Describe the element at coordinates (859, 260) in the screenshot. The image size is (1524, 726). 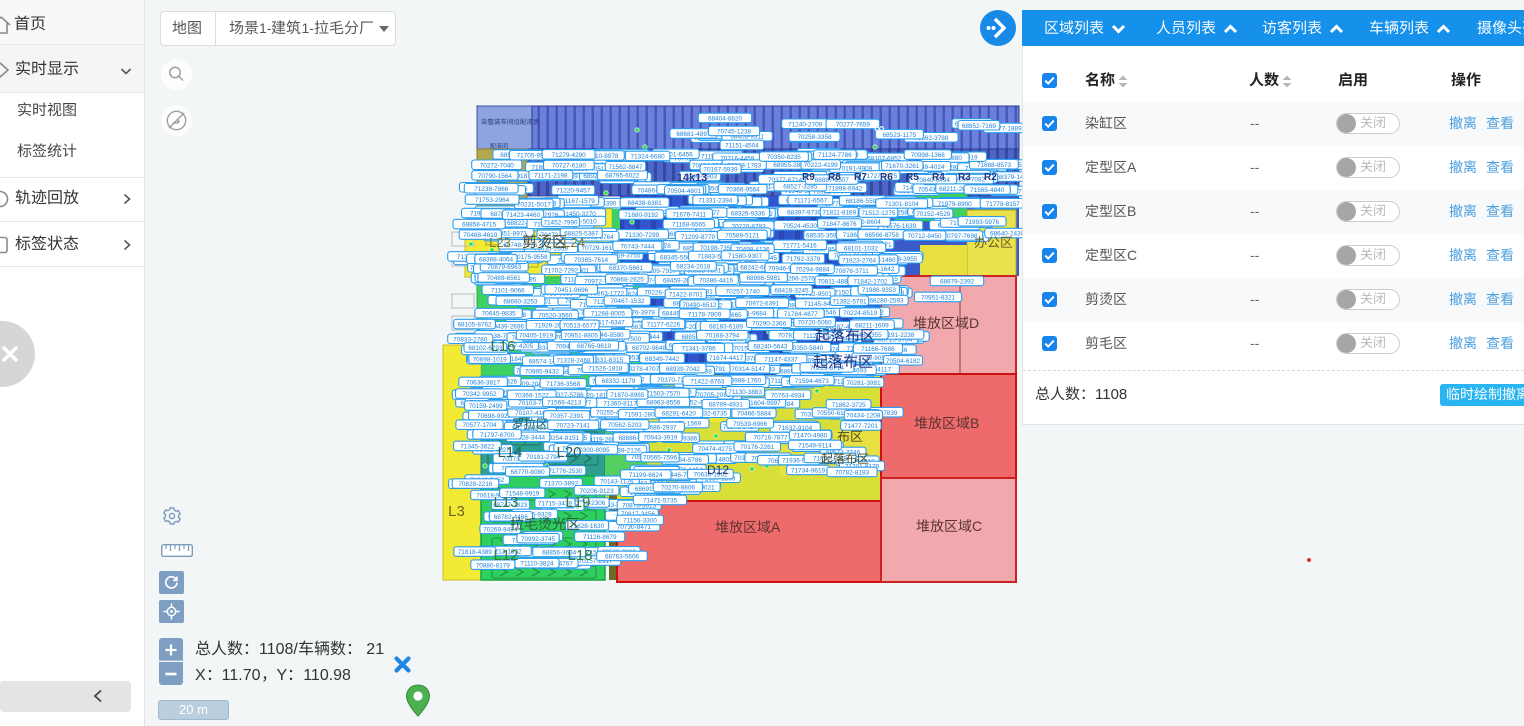
I see `svg-text: 71823-2764` at that location.